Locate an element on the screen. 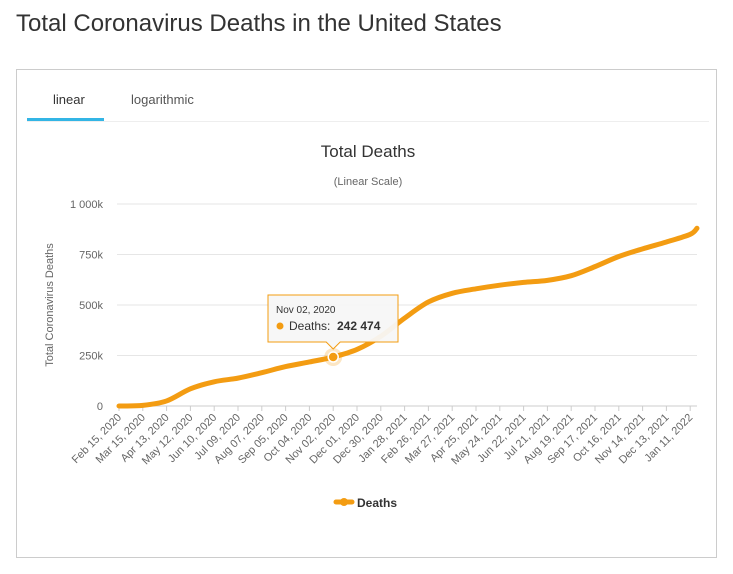 The width and height of the screenshot is (733, 574). tooltip-box is located at coordinates (333, 322).